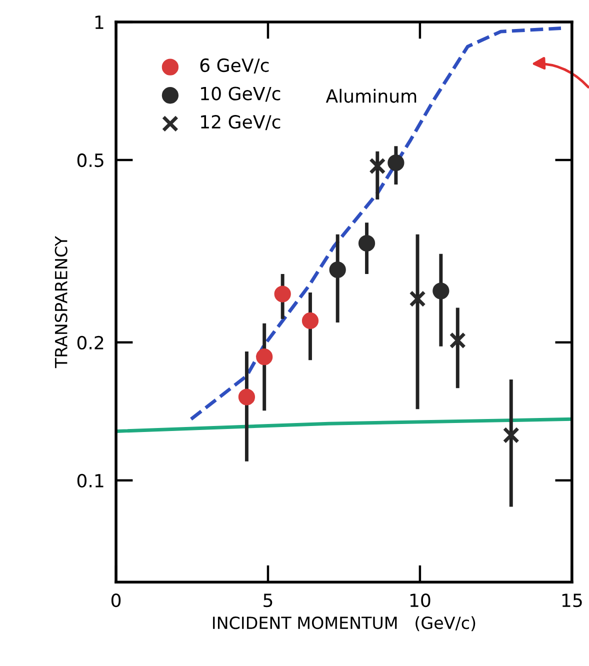  Describe the element at coordinates (240, 94) in the screenshot. I see `legend-label: 10 GeV/c` at that location.